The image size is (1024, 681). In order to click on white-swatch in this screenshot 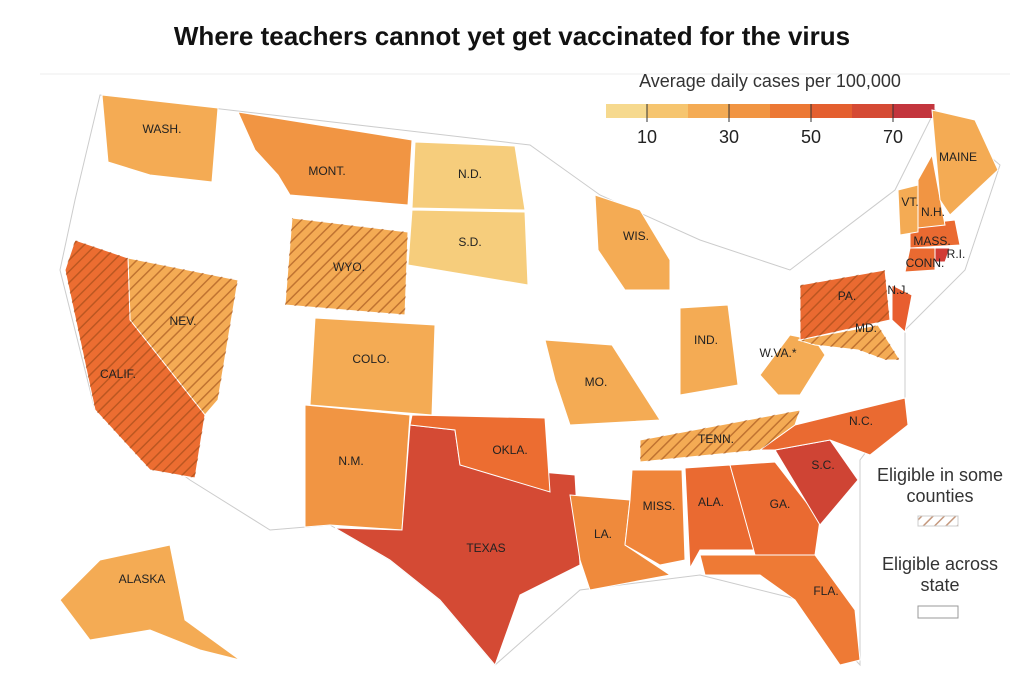, I will do `click(938, 612)`.